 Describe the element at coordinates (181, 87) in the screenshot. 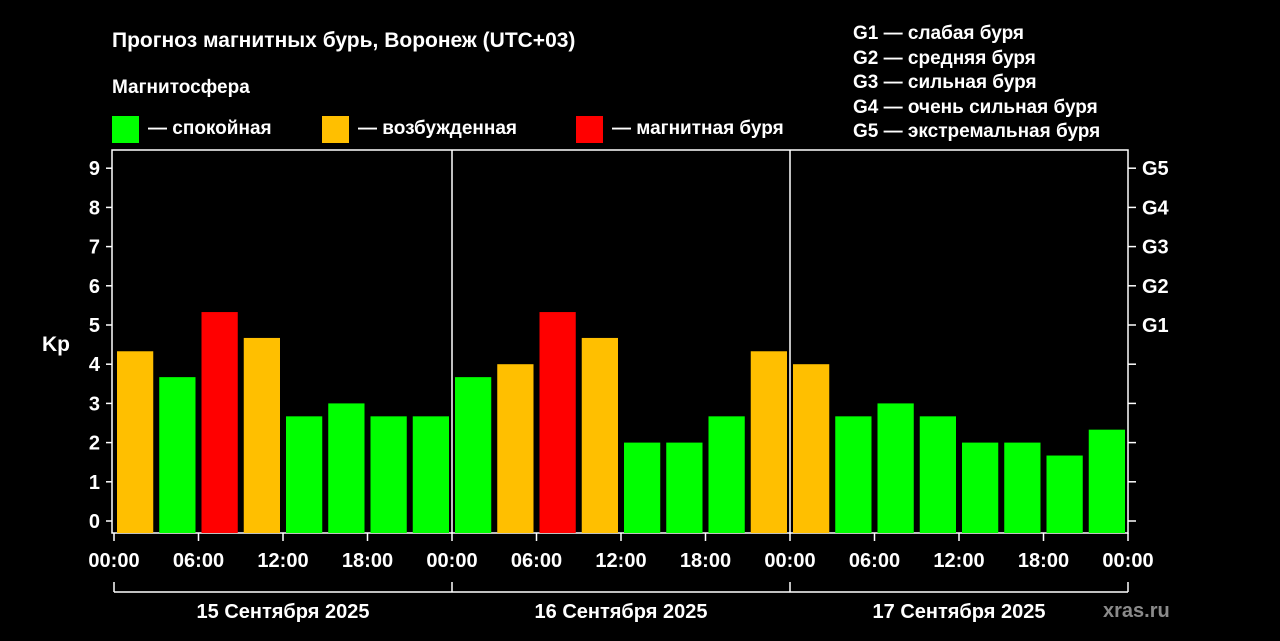

I see `legend-title: Магнитосфера` at that location.